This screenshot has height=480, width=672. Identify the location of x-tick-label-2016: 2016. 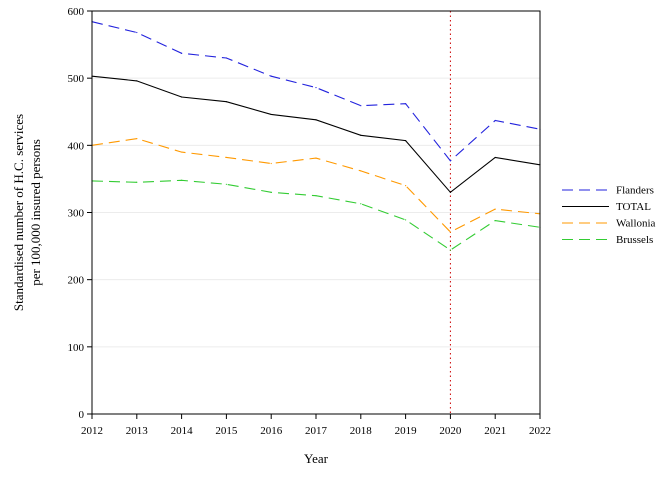
(271, 431).